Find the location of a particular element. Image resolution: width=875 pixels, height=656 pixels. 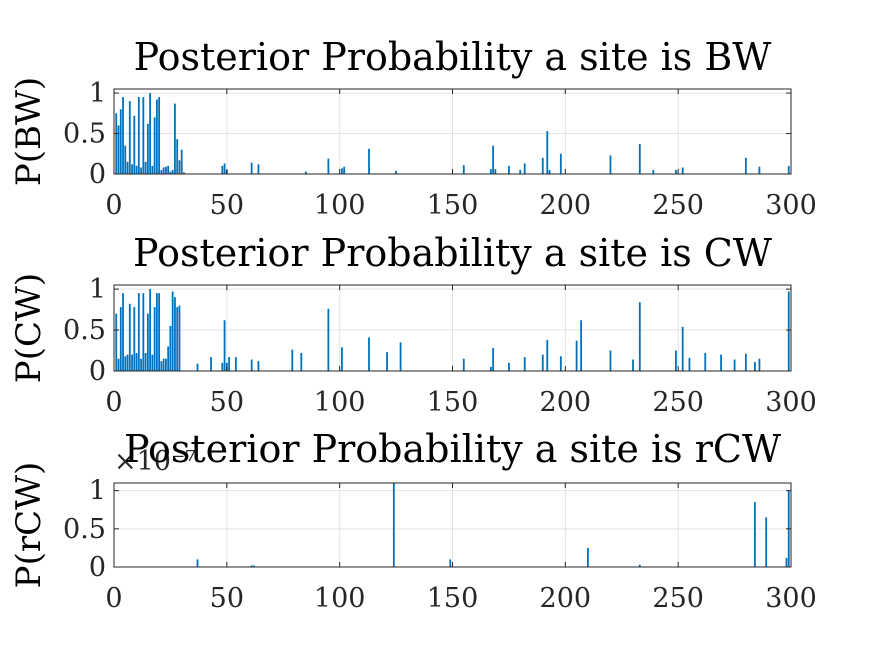

y-axis-label: P(BW) is located at coordinates (29, 131).